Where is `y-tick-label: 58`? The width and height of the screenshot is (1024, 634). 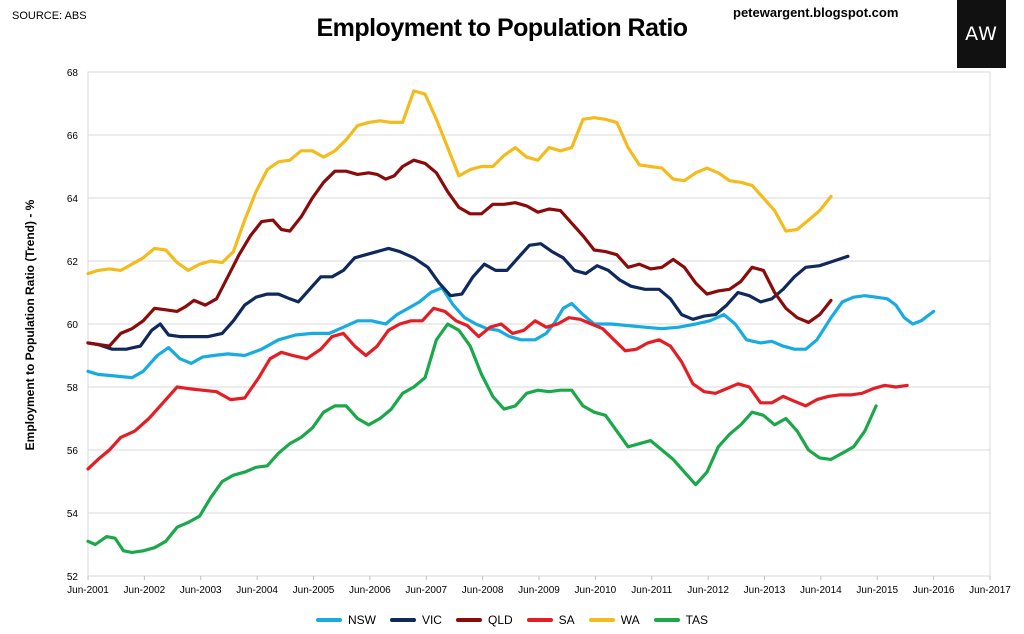
y-tick-label: 58 is located at coordinates (73, 388).